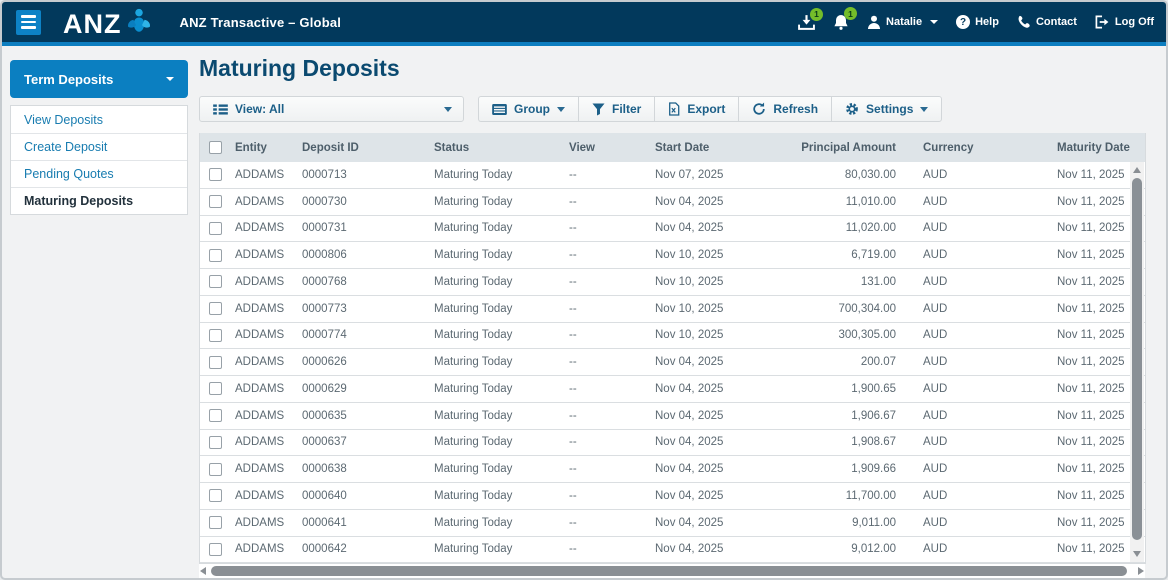 The height and width of the screenshot is (580, 1168). What do you see at coordinates (873, 255) in the screenshot?
I see `cell-principal-amount: 6,719.00` at bounding box center [873, 255].